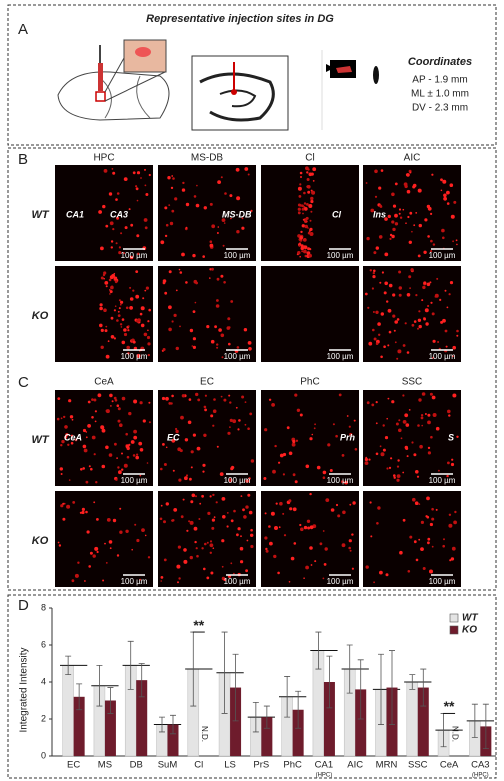  I want to click on x-tick-label: EC, so click(73, 765).